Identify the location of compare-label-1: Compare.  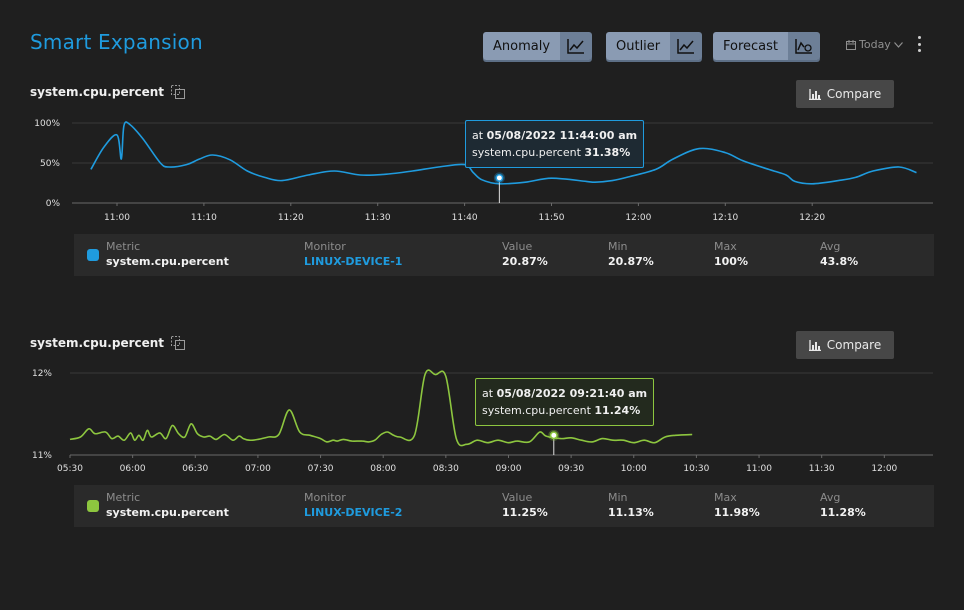
(854, 94).